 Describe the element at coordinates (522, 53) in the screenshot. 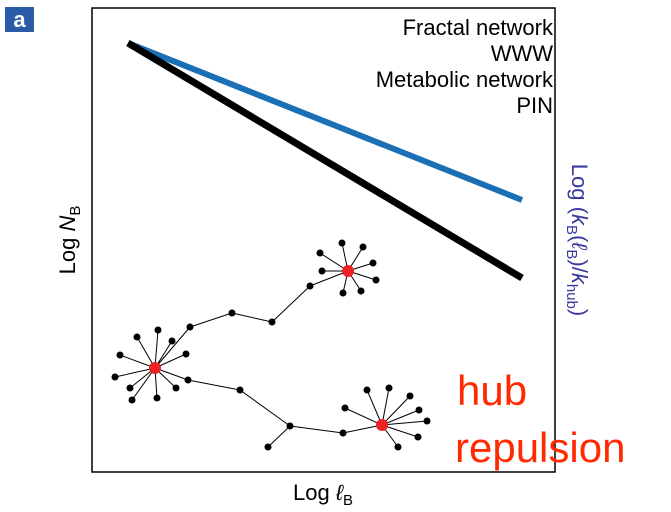

I see `legend-entry: WWW` at that location.